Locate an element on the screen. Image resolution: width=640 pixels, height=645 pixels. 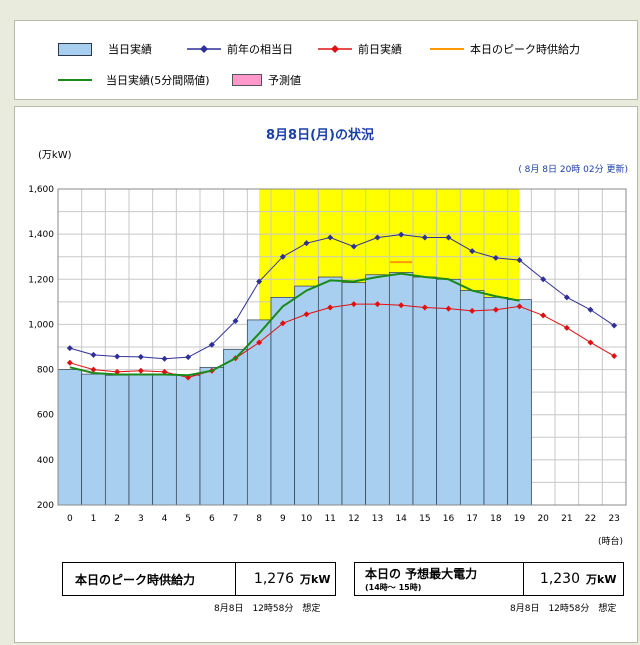
chart-title: 8月8日(月)の状況 is located at coordinates (320, 135).